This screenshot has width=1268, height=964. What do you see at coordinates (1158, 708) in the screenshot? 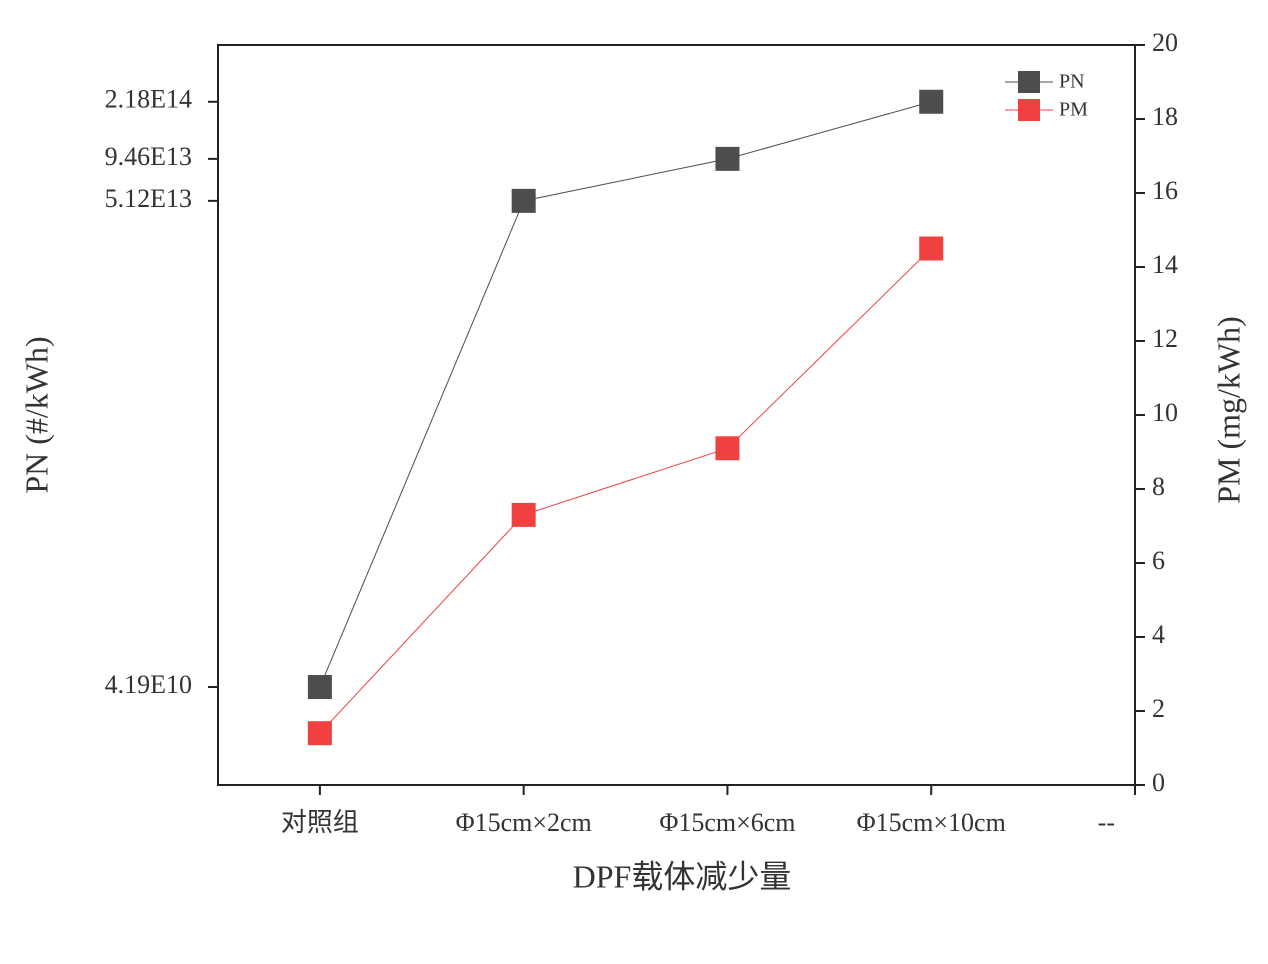
I see `y2-tick-label: 2` at bounding box center [1158, 708].